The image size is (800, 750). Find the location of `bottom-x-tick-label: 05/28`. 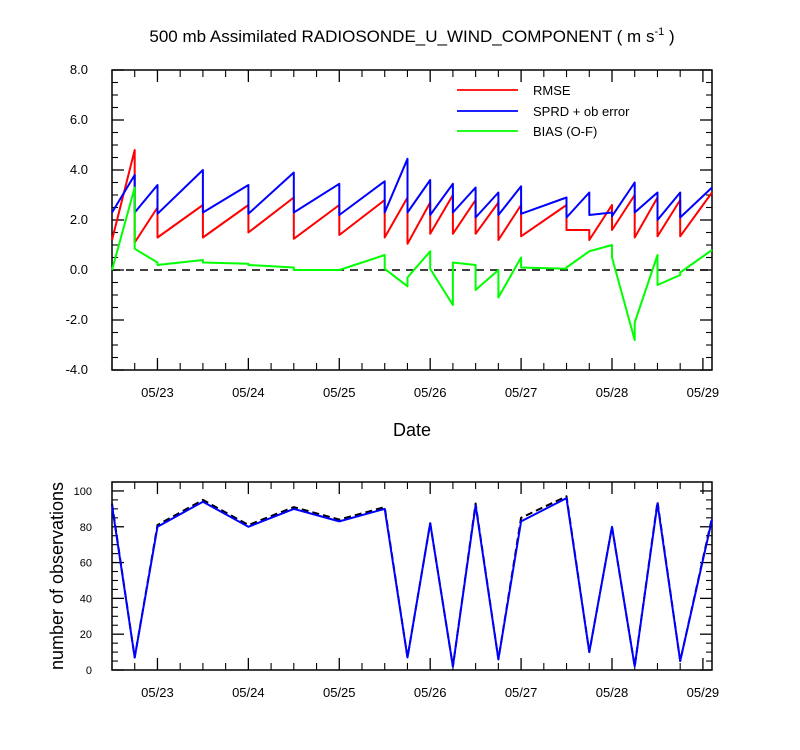

bottom-x-tick-label: 05/28 is located at coordinates (612, 692).